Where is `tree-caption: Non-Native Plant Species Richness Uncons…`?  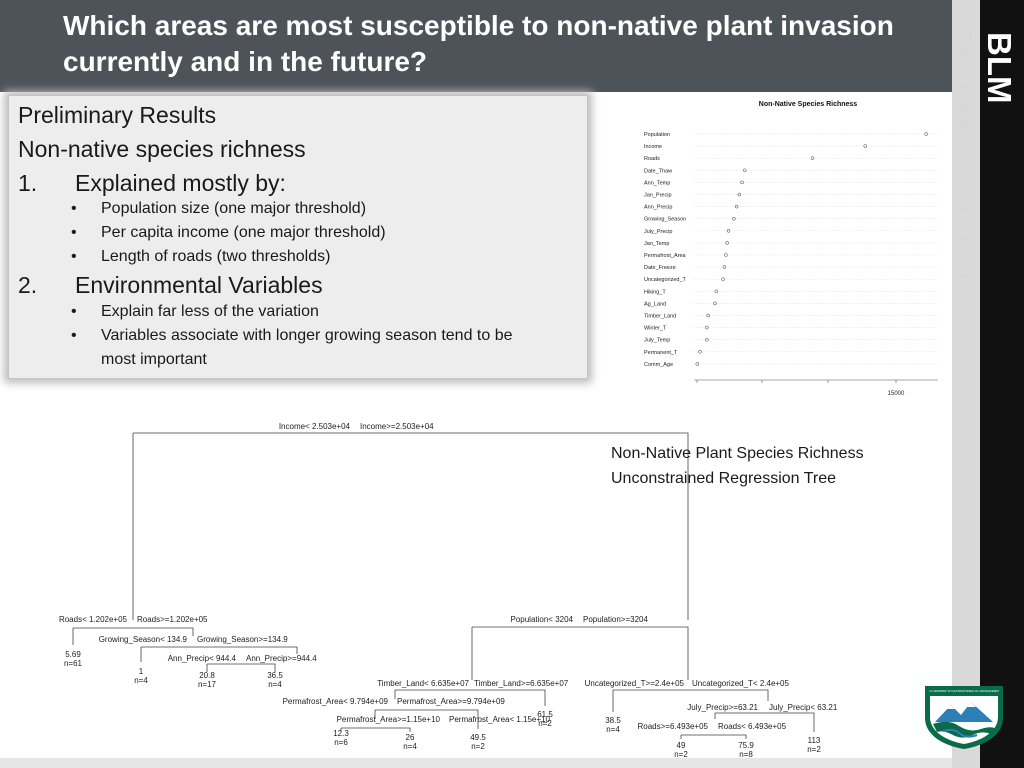 tree-caption: Non-Native Plant Species Richness Uncons… is located at coordinates (737, 466).